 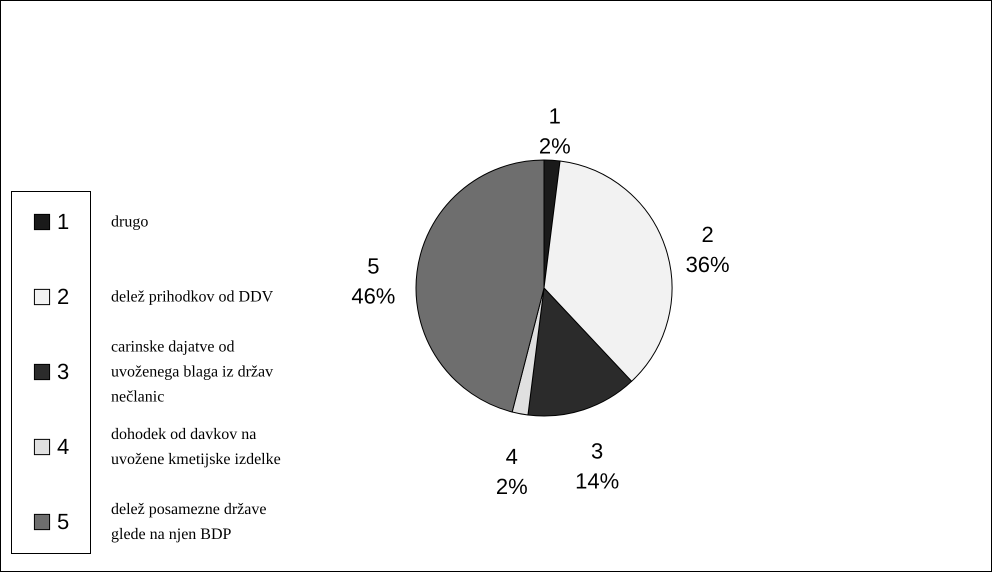 I want to click on legend-label: 1, so click(x=63, y=221).